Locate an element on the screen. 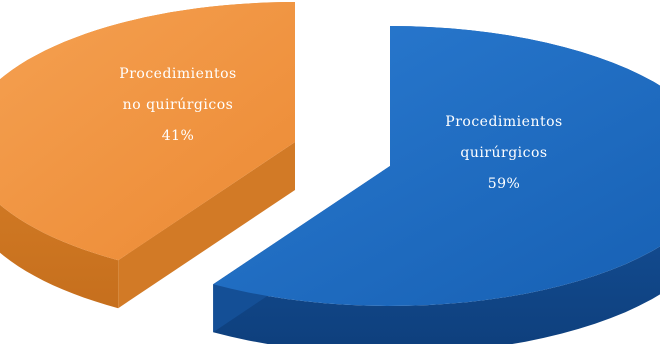 This screenshot has width=660, height=344. slice-category-label: quirúrgicos is located at coordinates (503, 153).